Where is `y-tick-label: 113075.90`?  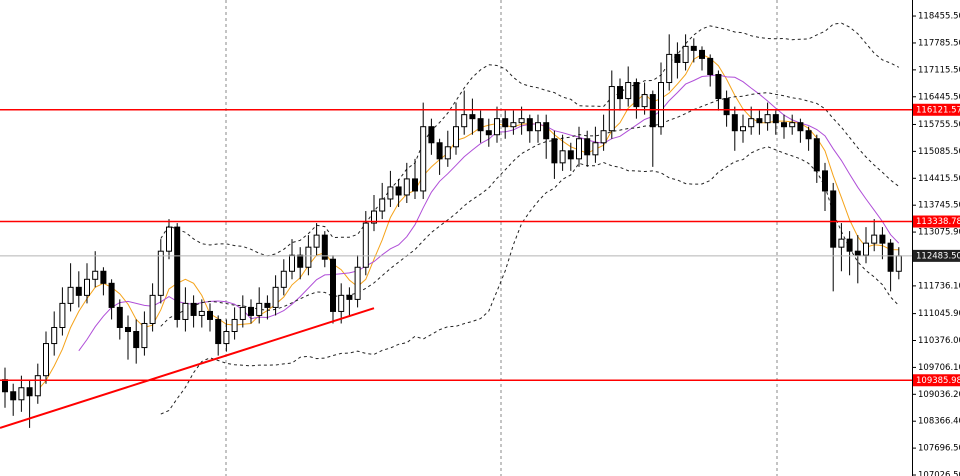 y-tick-label: 113075.90 is located at coordinates (939, 233).